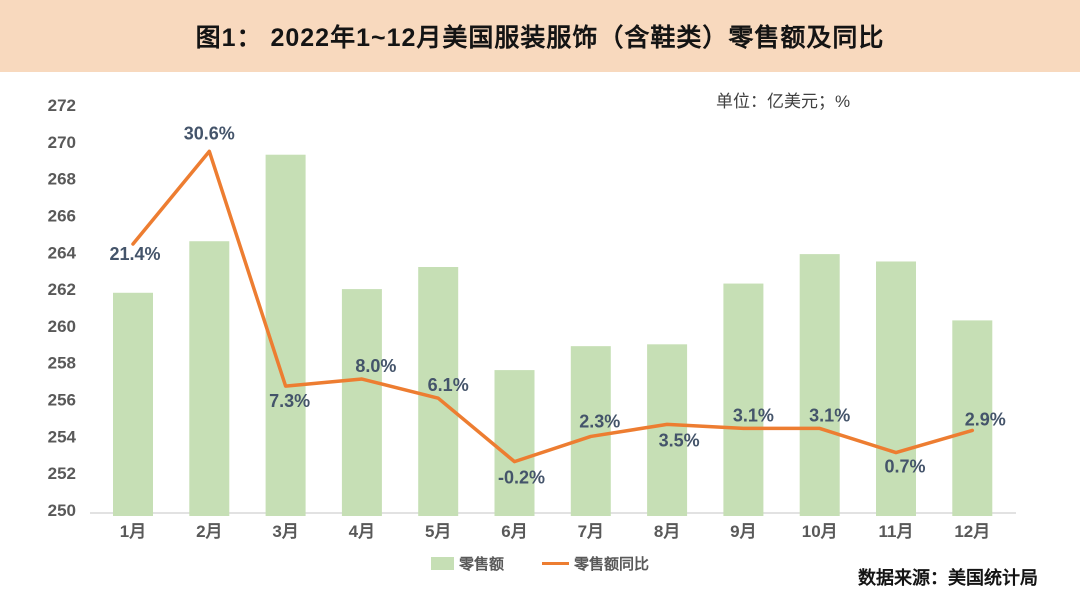 This screenshot has height=608, width=1080. I want to click on yoy-label-8月: 3.5%, so click(679, 440).